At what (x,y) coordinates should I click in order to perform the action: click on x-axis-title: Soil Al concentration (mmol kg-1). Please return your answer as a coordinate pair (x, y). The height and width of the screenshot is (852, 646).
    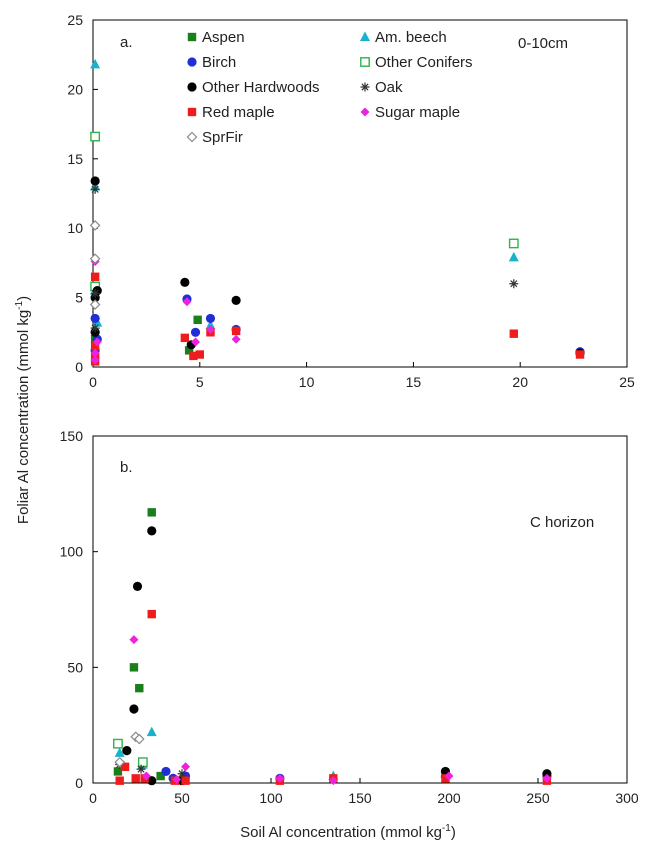
    Looking at the image, I should click on (348, 832).